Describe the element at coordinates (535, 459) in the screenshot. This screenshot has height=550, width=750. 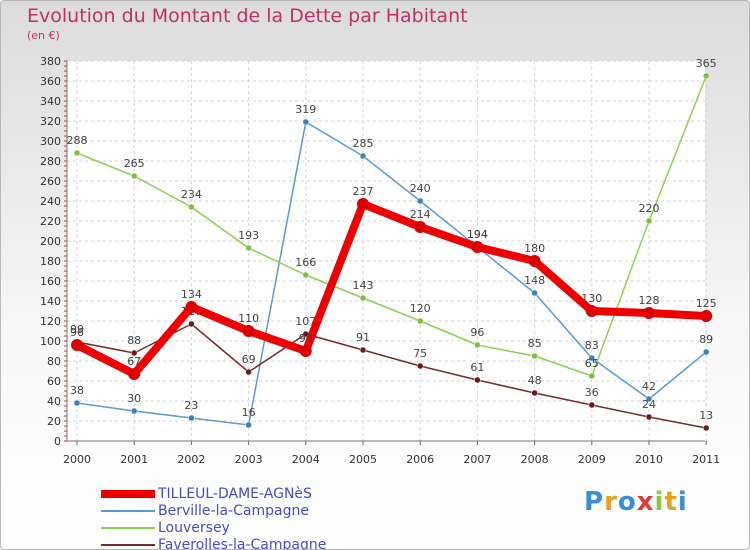
I see `x-tick-label: 2008` at that location.